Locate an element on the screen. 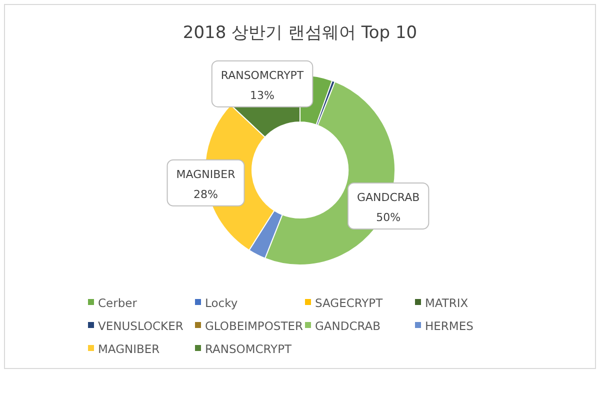  legend-label: HERMES is located at coordinates (449, 326).